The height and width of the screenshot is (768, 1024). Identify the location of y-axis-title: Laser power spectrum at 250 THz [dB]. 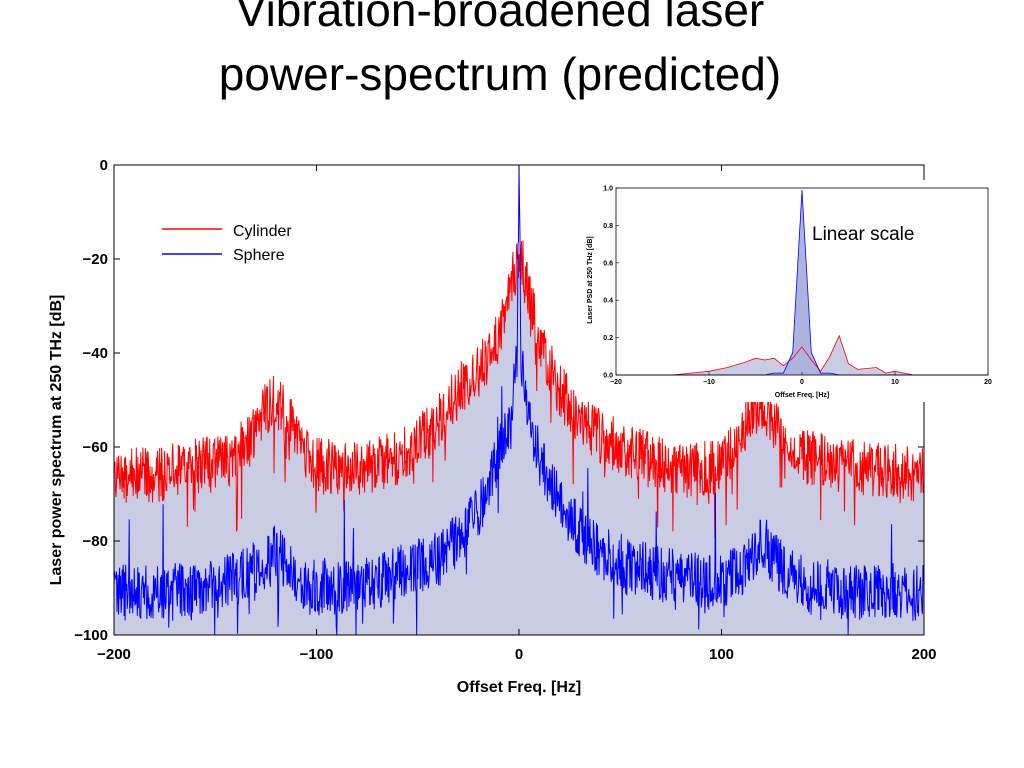
(56, 440).